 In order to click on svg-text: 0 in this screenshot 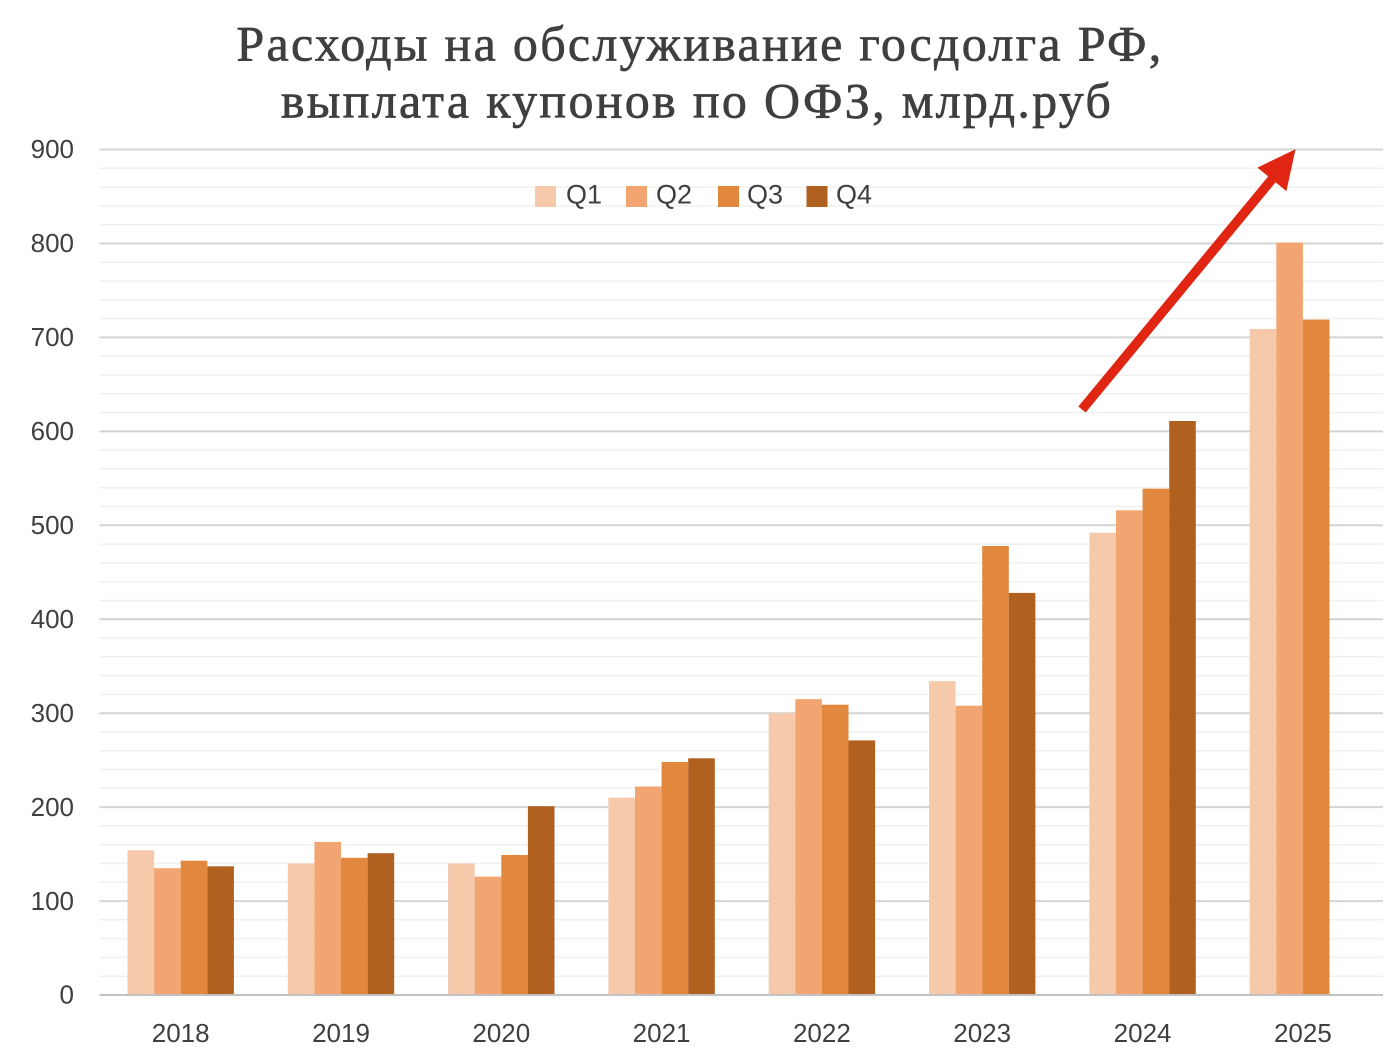, I will do `click(67, 995)`.